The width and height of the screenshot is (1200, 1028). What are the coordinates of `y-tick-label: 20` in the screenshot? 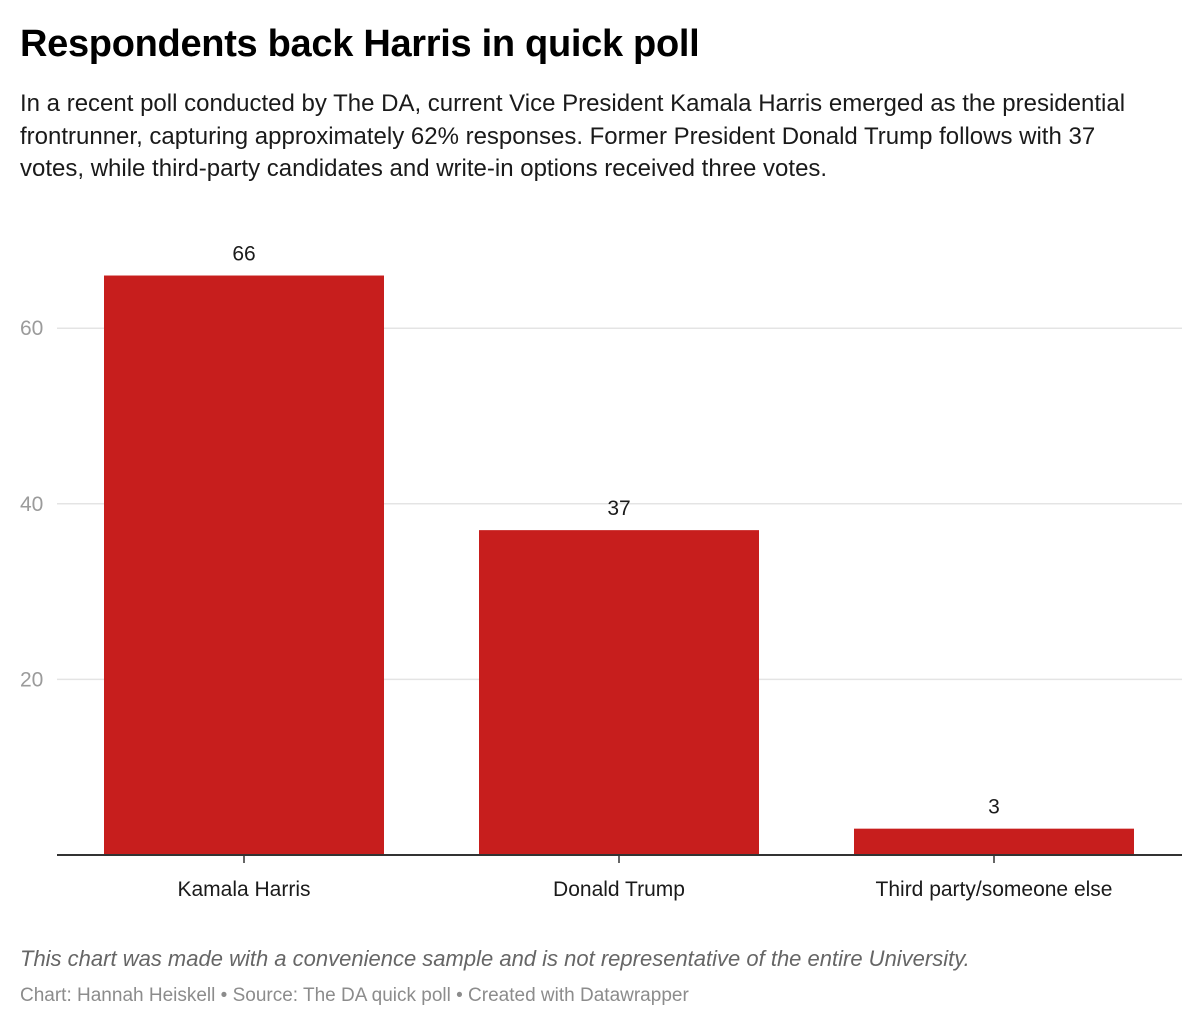 It's located at (31, 679).